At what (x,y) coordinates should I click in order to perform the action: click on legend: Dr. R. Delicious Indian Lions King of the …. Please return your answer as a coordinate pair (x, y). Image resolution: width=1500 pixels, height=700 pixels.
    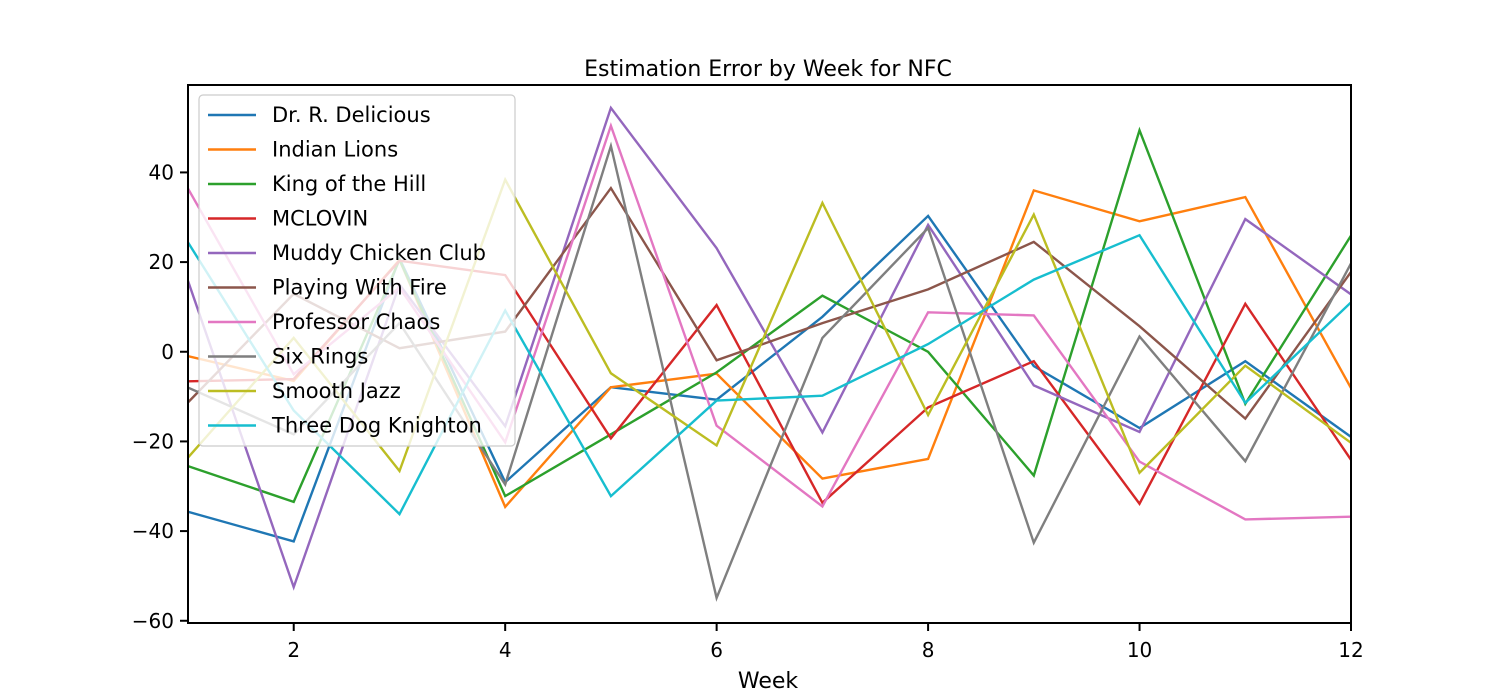
    Looking at the image, I should click on (357, 270).